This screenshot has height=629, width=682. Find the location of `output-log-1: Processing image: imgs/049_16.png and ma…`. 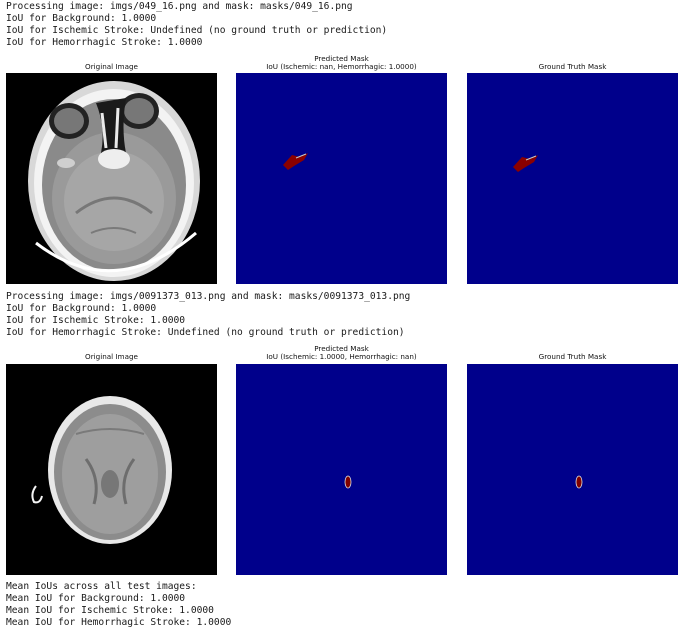

output-log-1: Processing image: imgs/049_16.png and ma… is located at coordinates (196, 25).